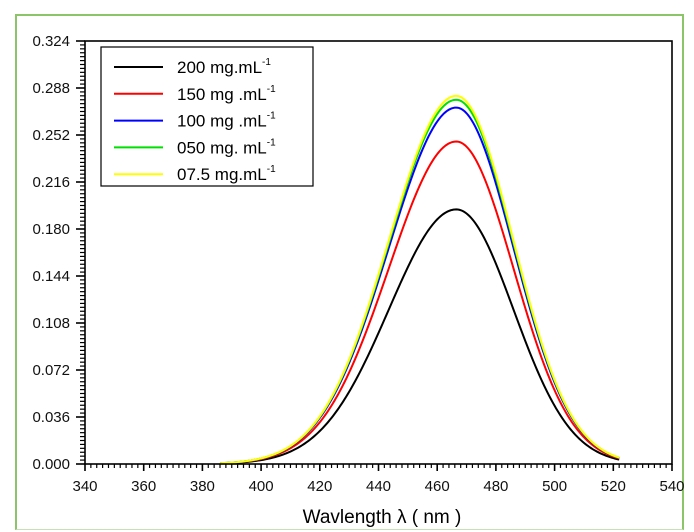 The height and width of the screenshot is (532, 694). What do you see at coordinates (613, 486) in the screenshot?
I see `x-tick-label: 520` at bounding box center [613, 486].